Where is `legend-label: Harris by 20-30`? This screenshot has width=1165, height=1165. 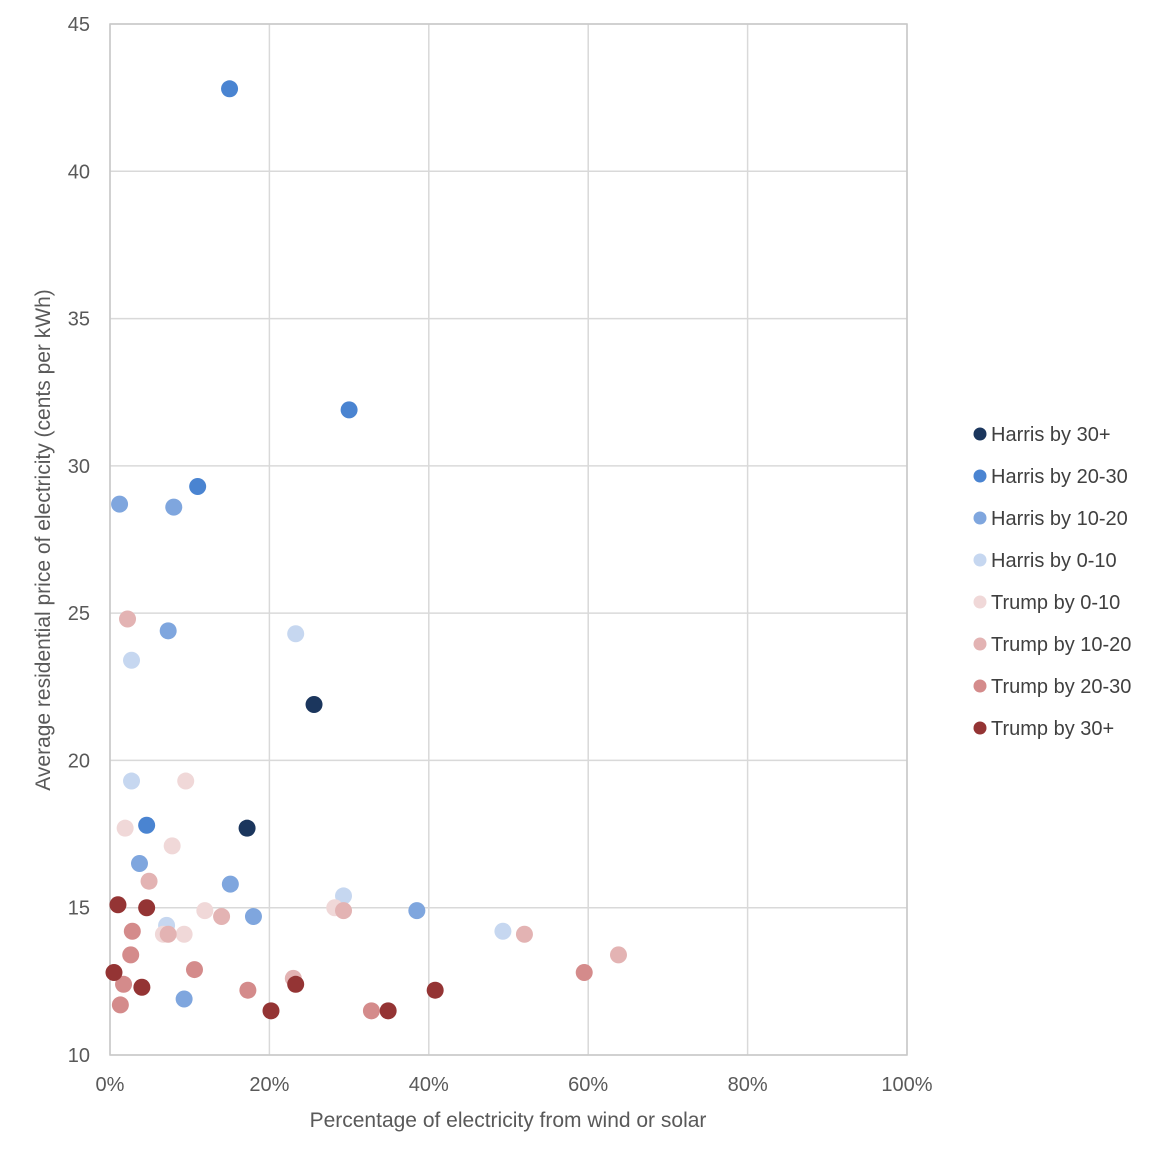
legend-label: Harris by 20-30 is located at coordinates (1059, 477).